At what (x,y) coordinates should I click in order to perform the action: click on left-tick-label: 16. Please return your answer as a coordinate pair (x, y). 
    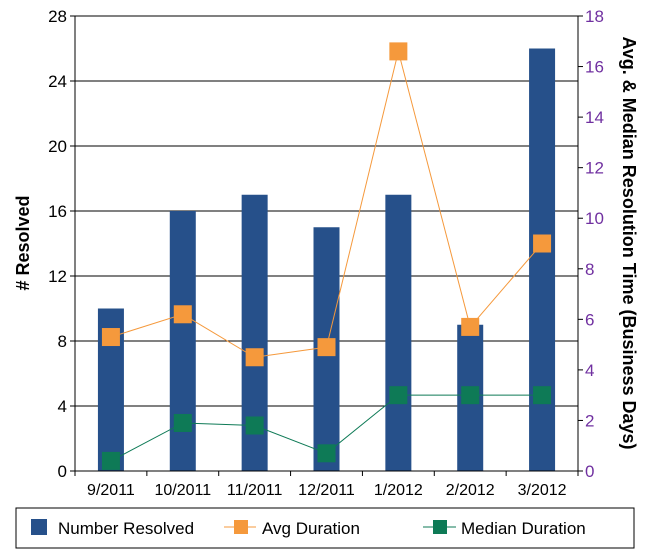
    Looking at the image, I should click on (57, 211).